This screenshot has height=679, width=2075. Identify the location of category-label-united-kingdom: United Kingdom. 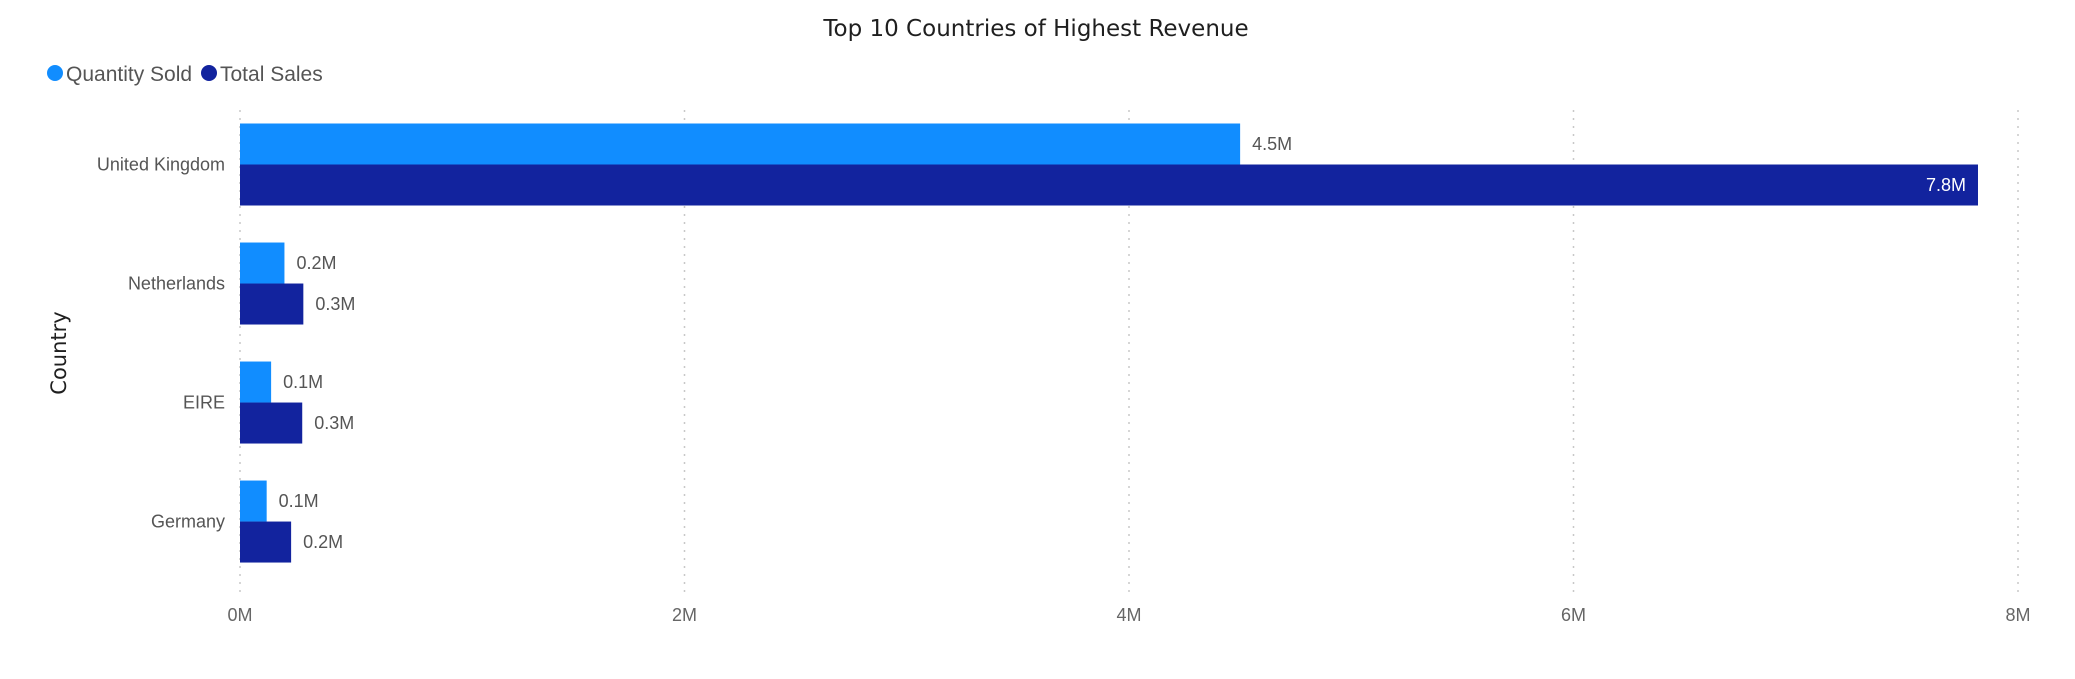
(161, 165).